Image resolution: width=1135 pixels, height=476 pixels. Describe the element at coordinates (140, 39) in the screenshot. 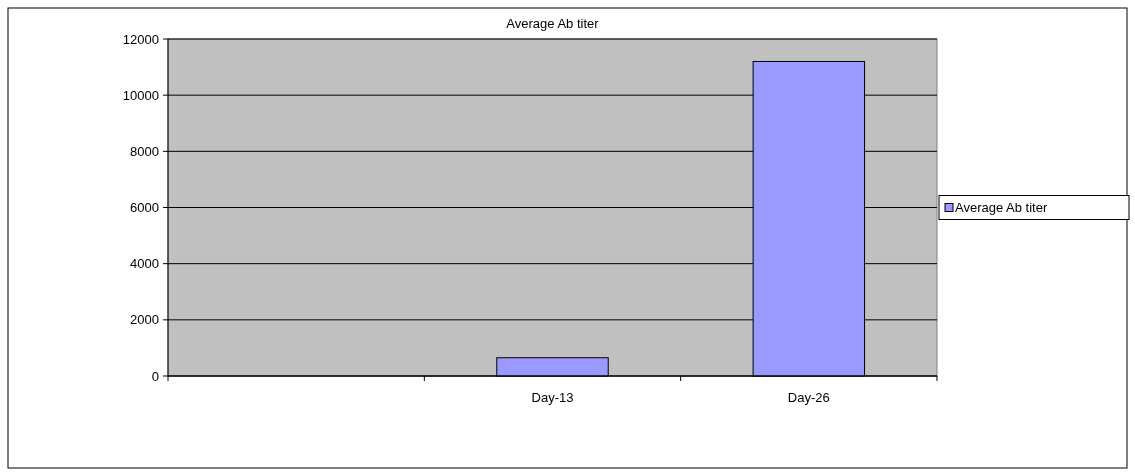

I see `y-tick-label: 12000` at that location.